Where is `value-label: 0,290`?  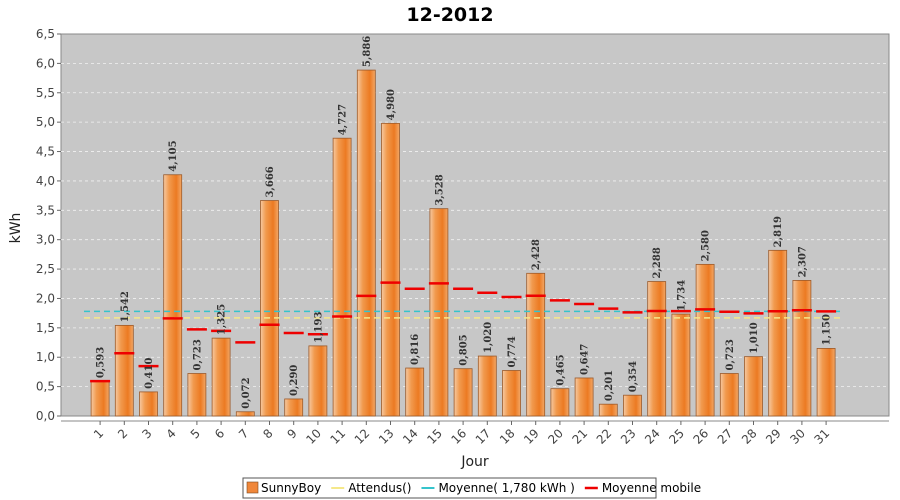 value-label: 0,290 is located at coordinates (294, 380).